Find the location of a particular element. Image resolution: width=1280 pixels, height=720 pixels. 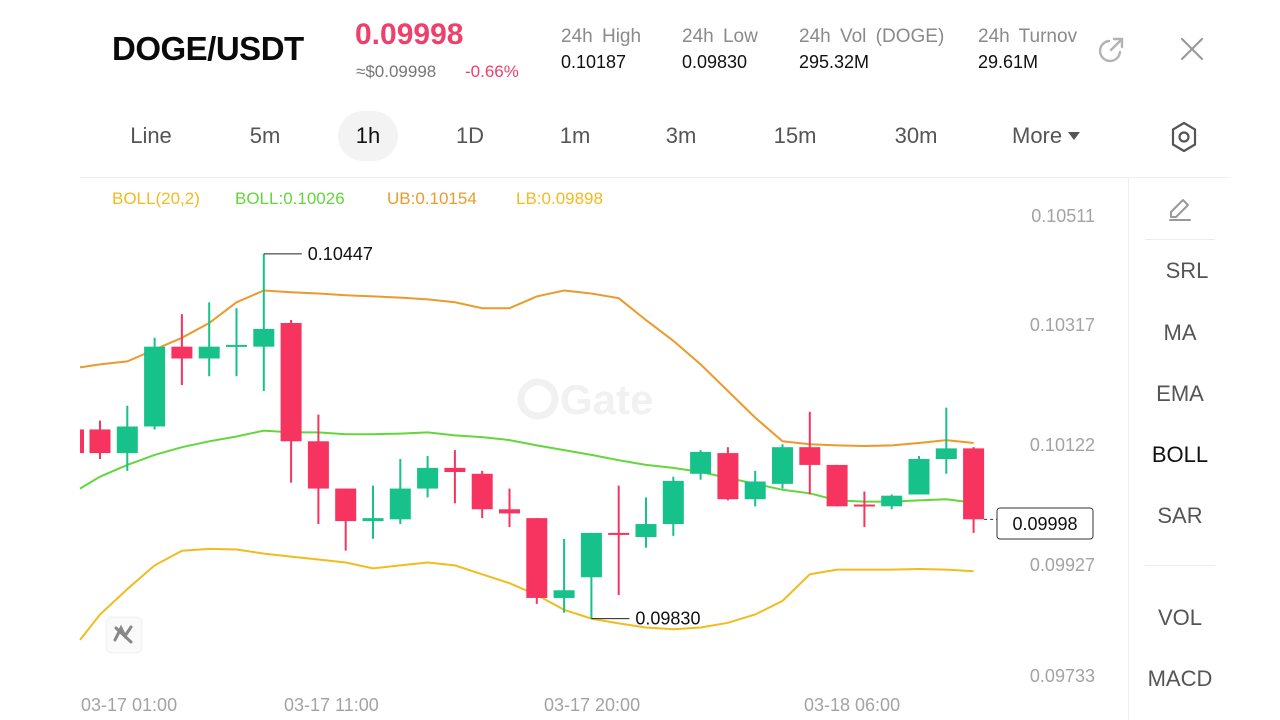

pair-title: DOGE/USDT is located at coordinates (208, 48).